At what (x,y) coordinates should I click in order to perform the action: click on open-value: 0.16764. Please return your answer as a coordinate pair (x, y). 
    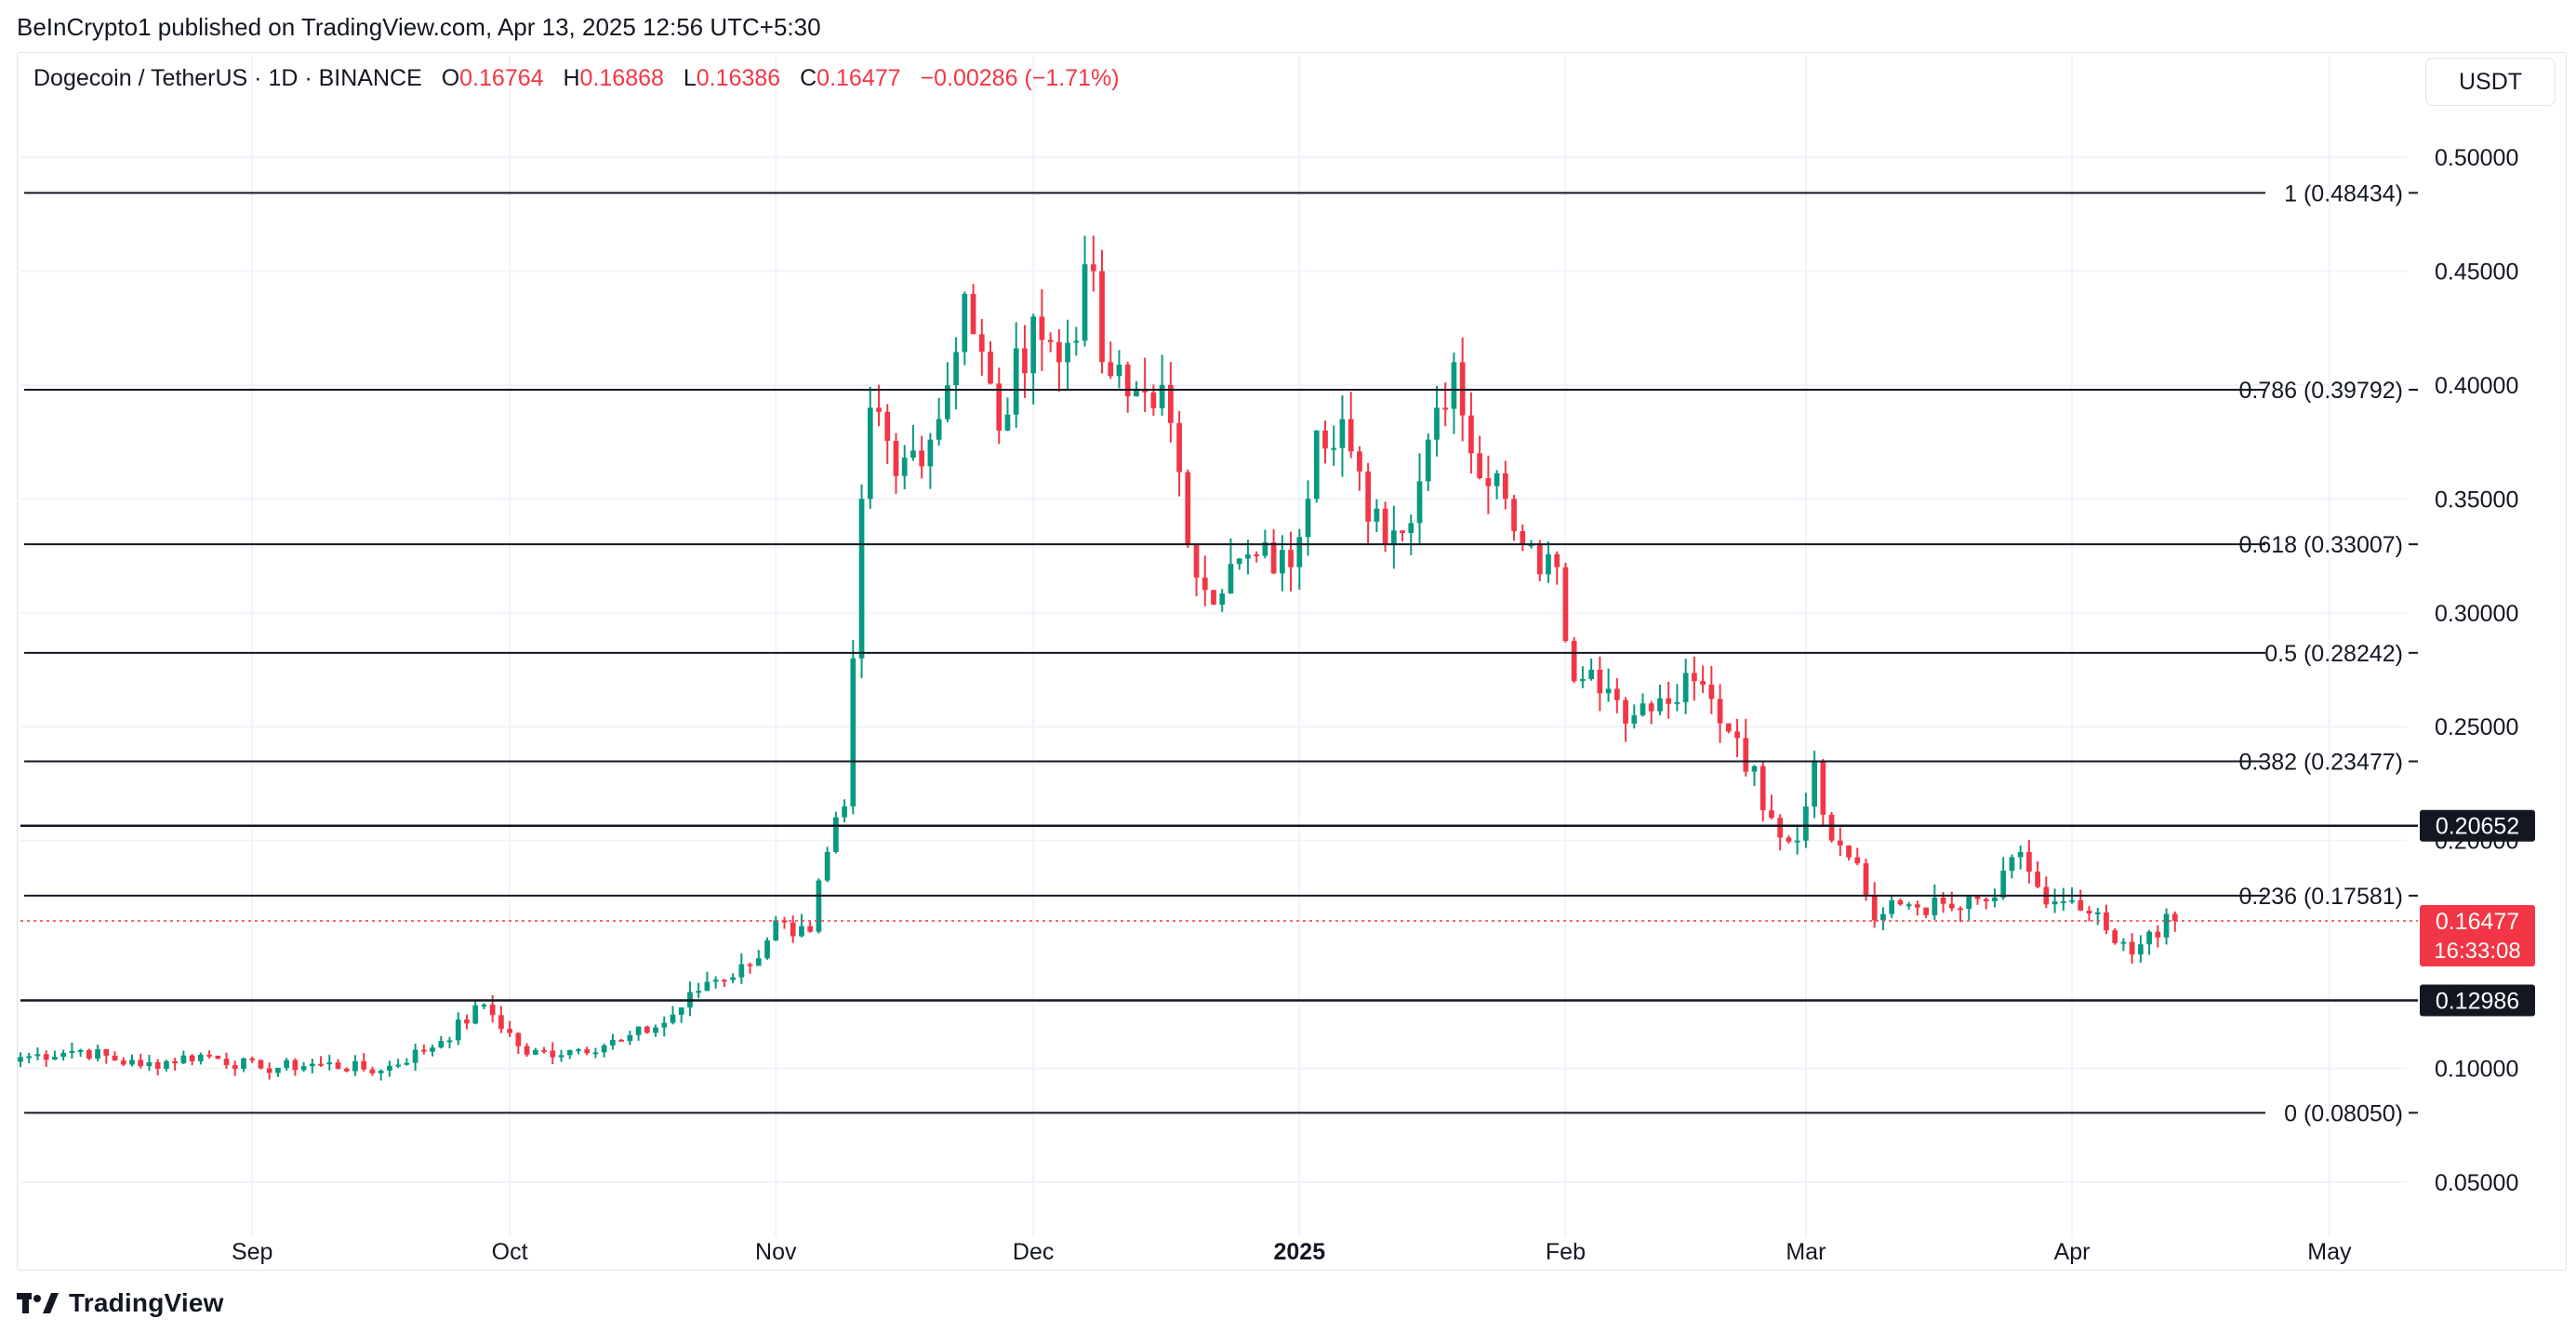
    Looking at the image, I should click on (501, 78).